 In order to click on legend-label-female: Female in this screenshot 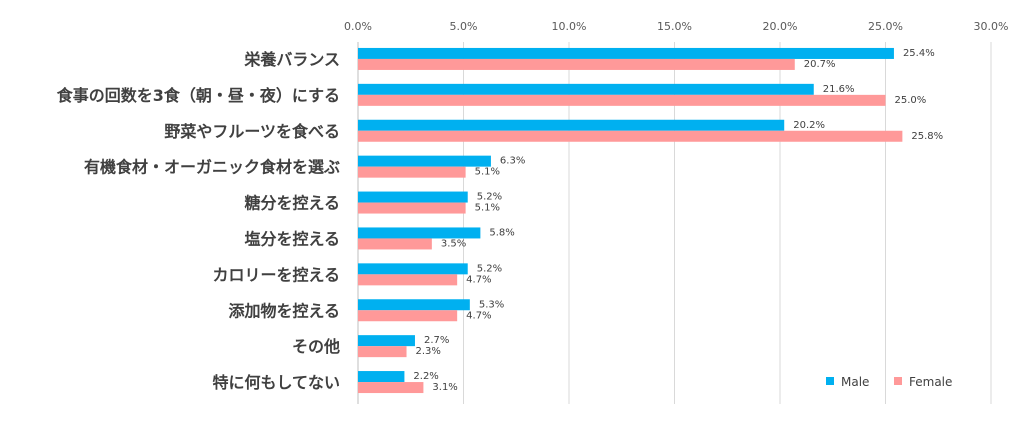, I will do `click(930, 382)`.